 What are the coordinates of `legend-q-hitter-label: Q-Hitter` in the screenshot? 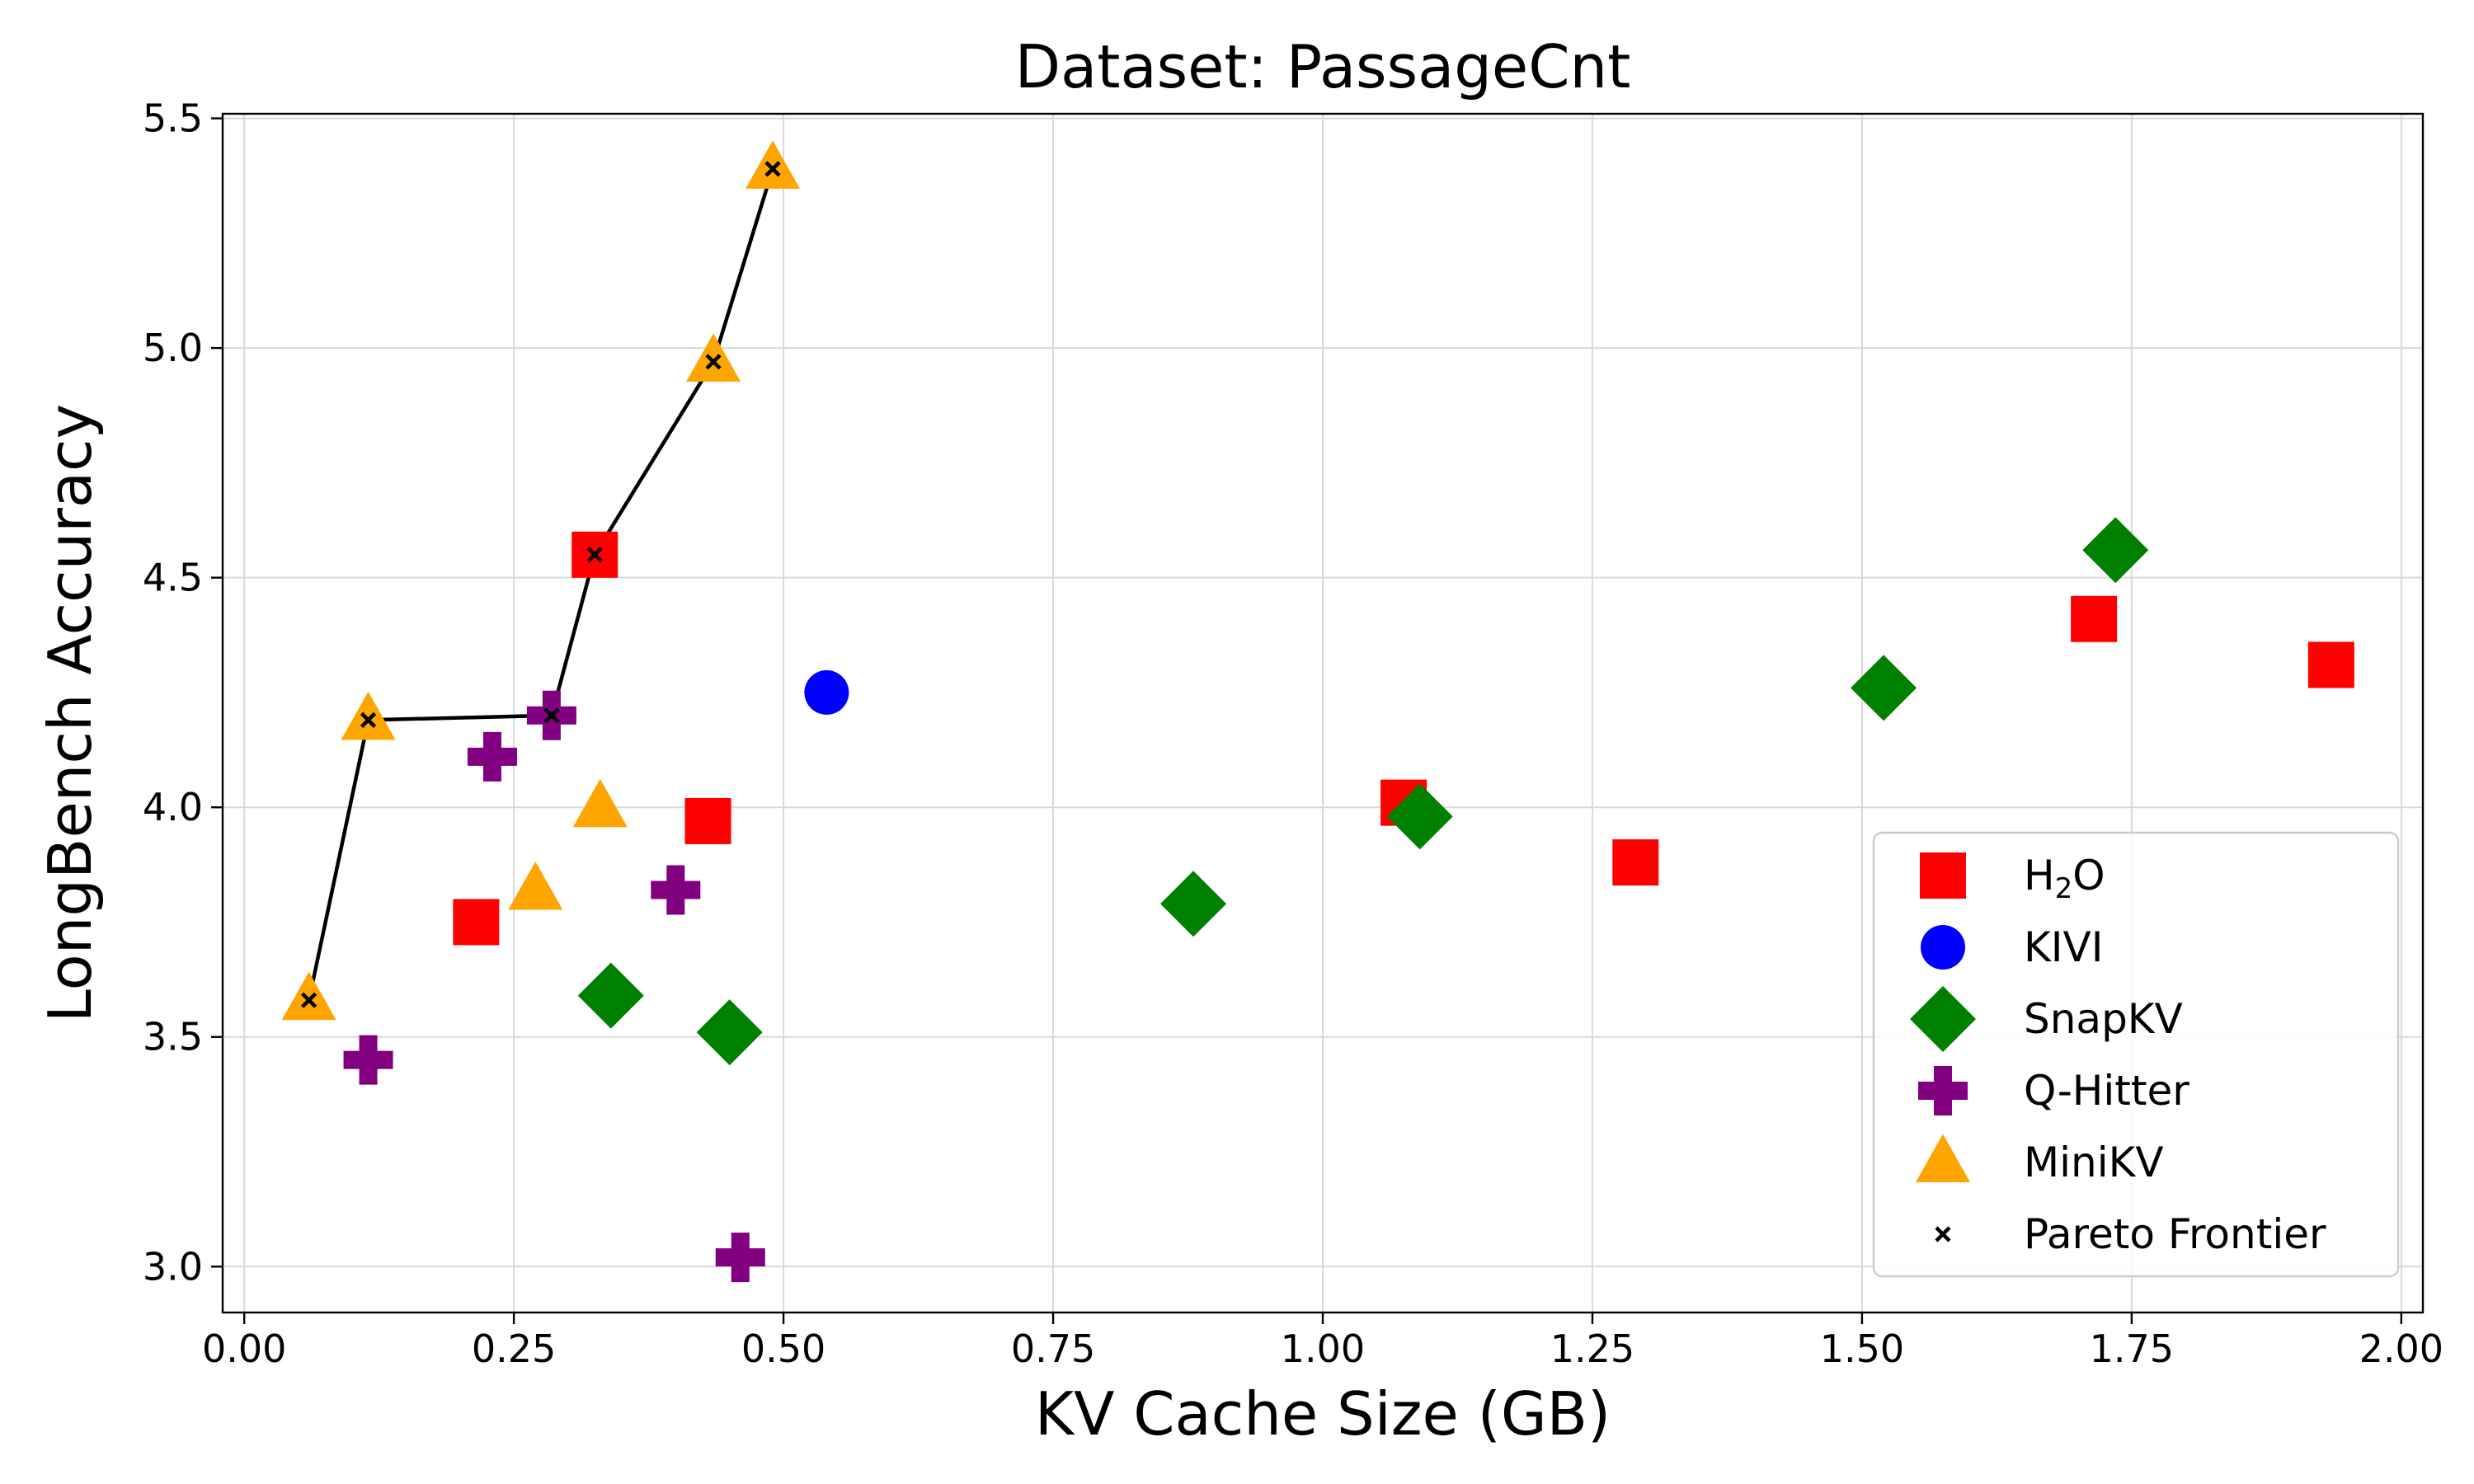 It's located at (2106, 1091).